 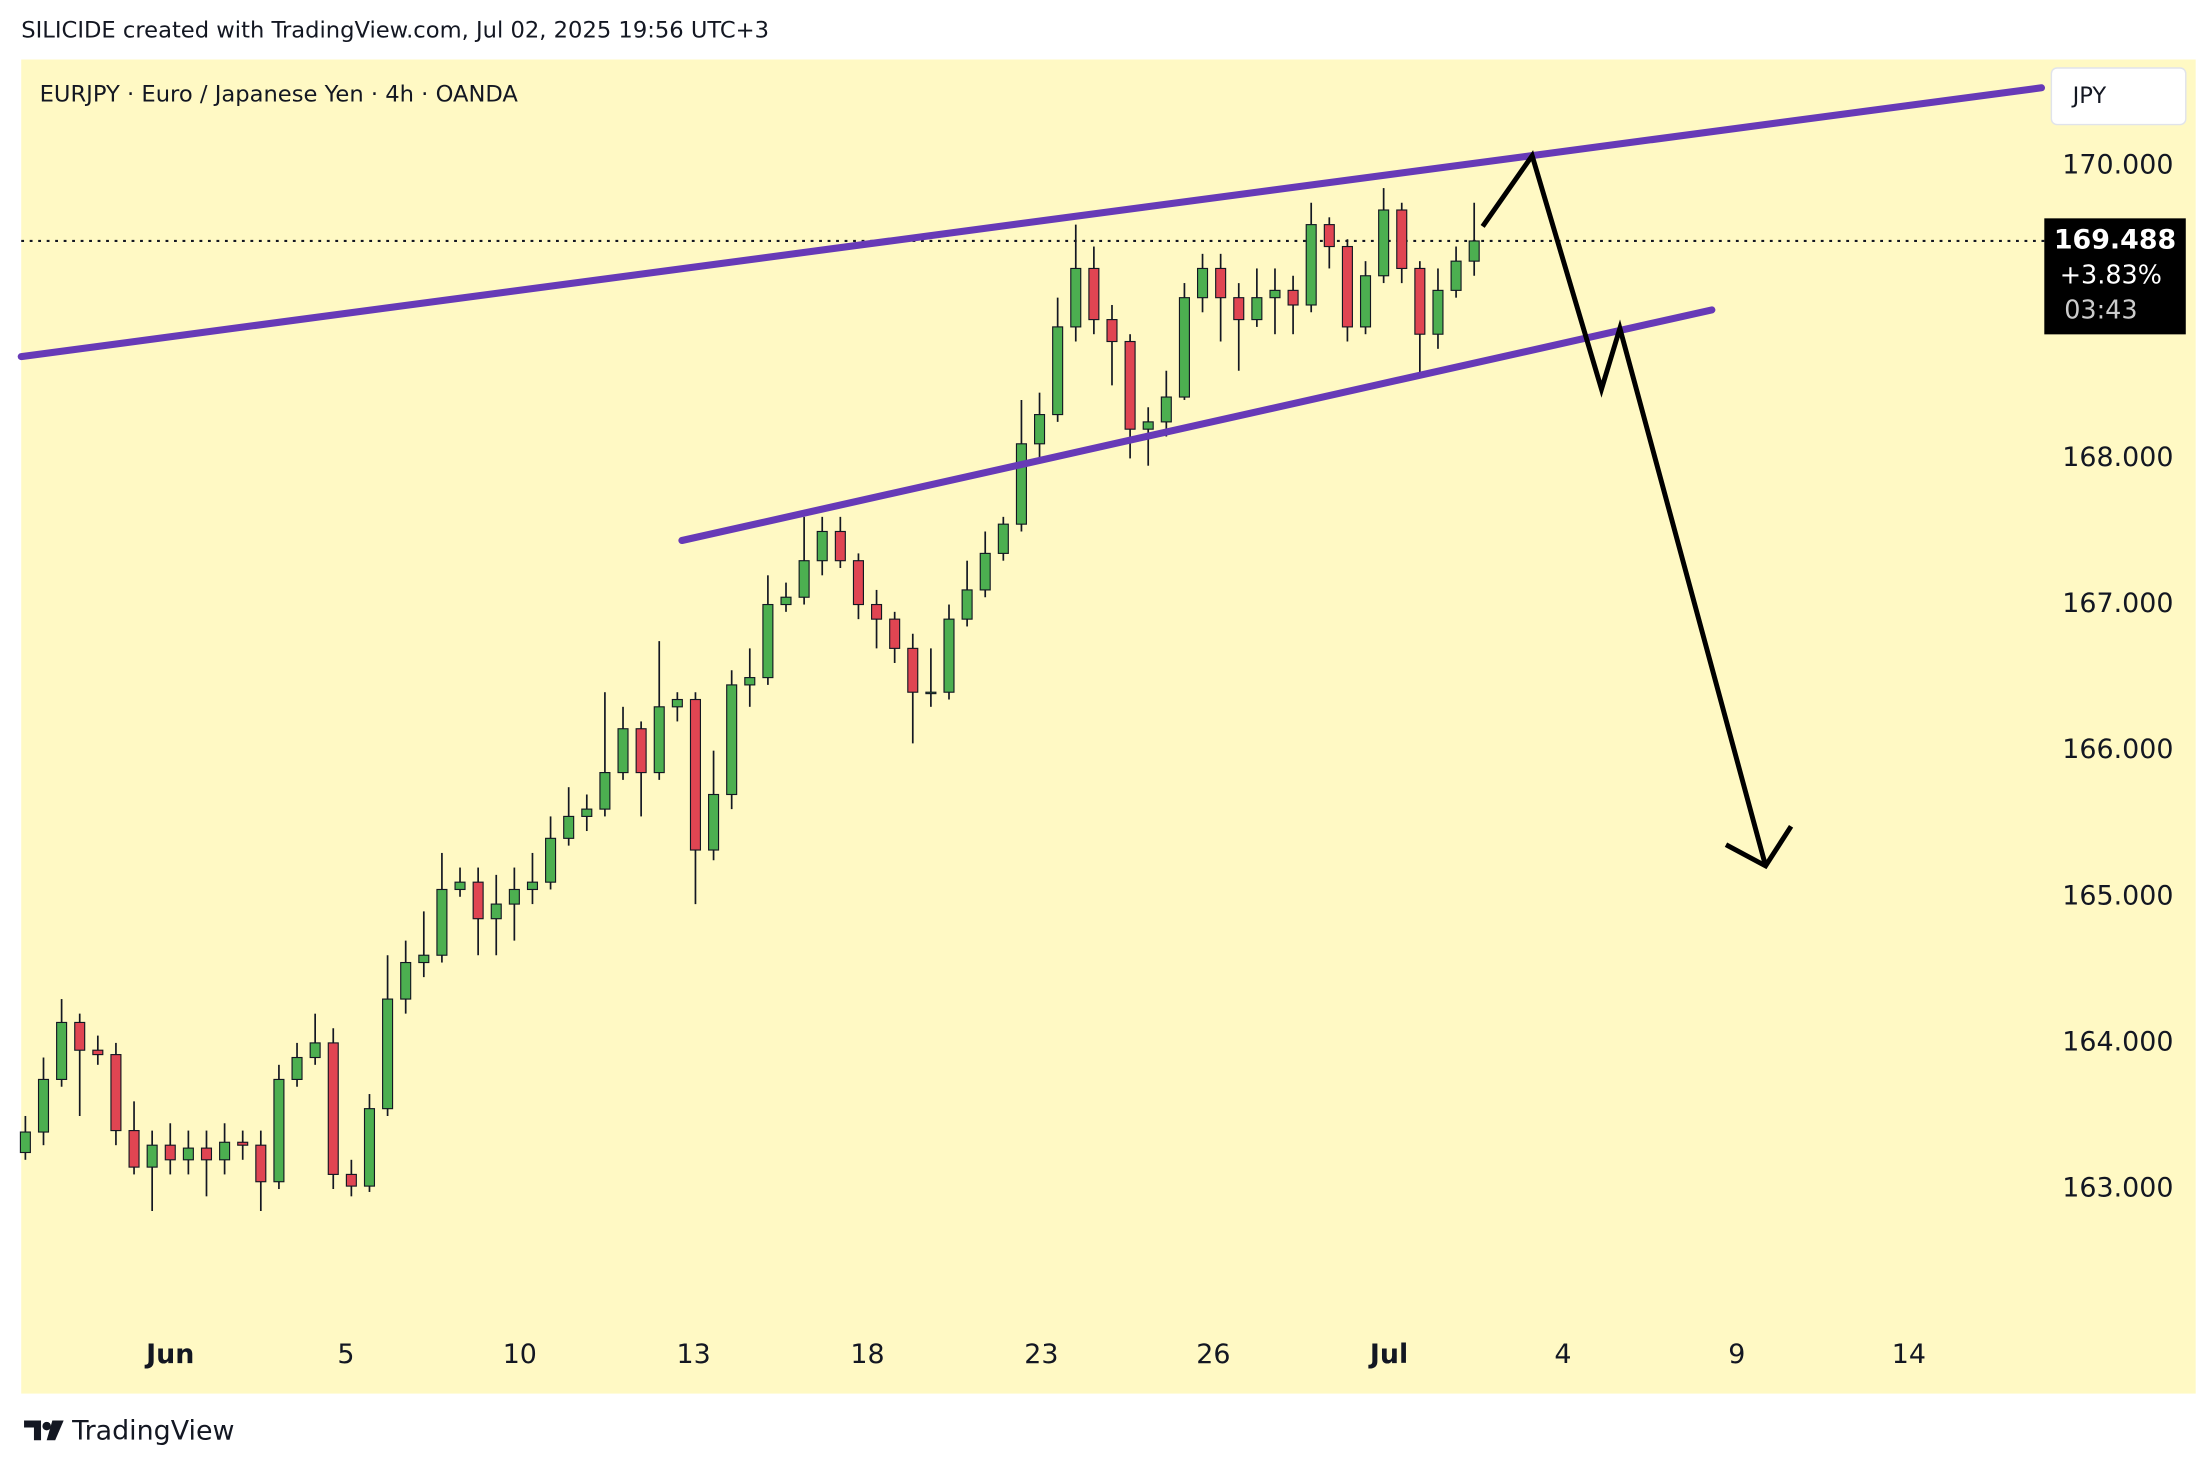 What do you see at coordinates (2118, 96) in the screenshot?
I see `currency-box` at bounding box center [2118, 96].